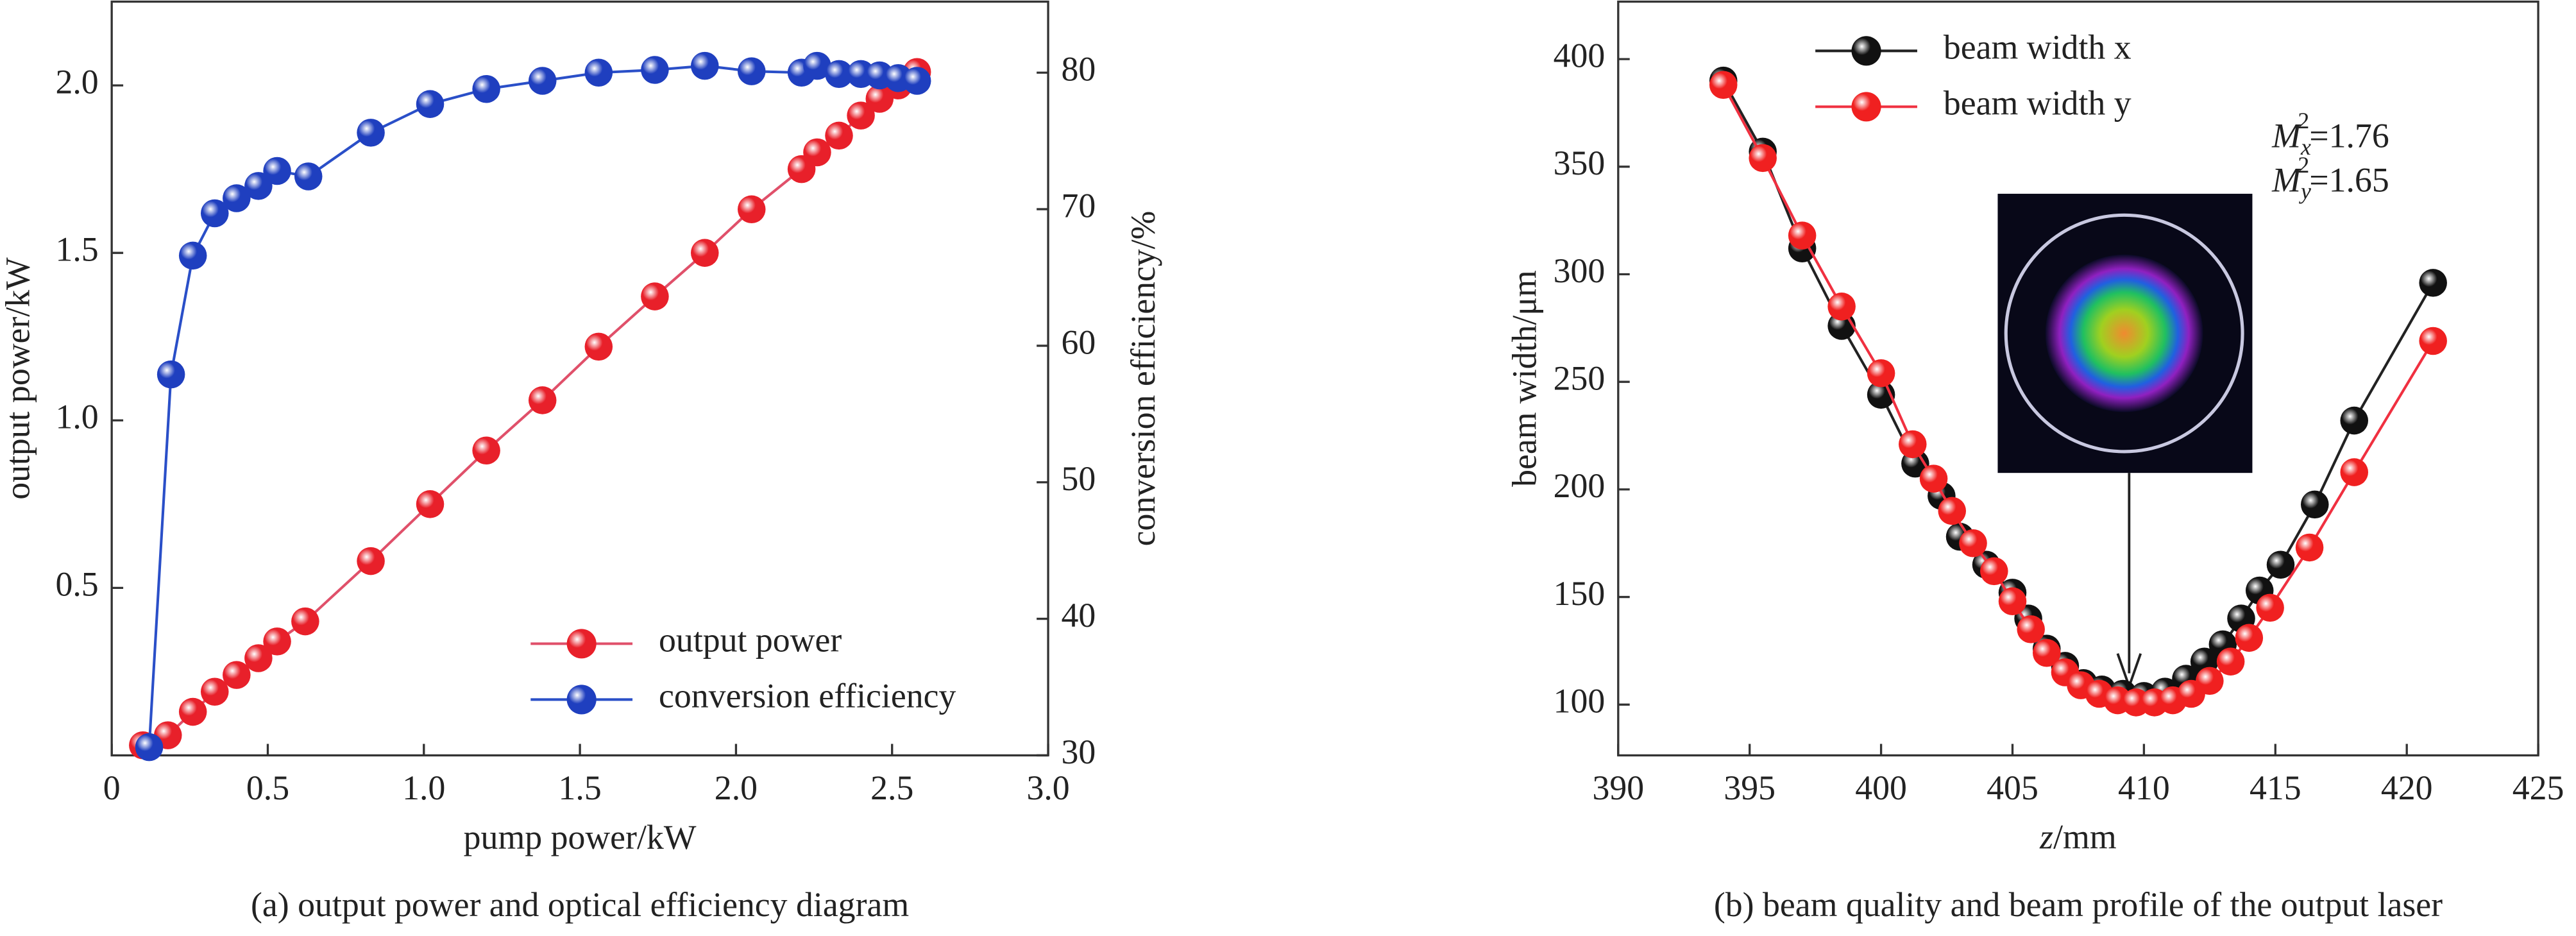 This screenshot has height=936, width=2576. Describe the element at coordinates (2349, 180) in the screenshot. I see `annotation-text: =1.65` at that location.